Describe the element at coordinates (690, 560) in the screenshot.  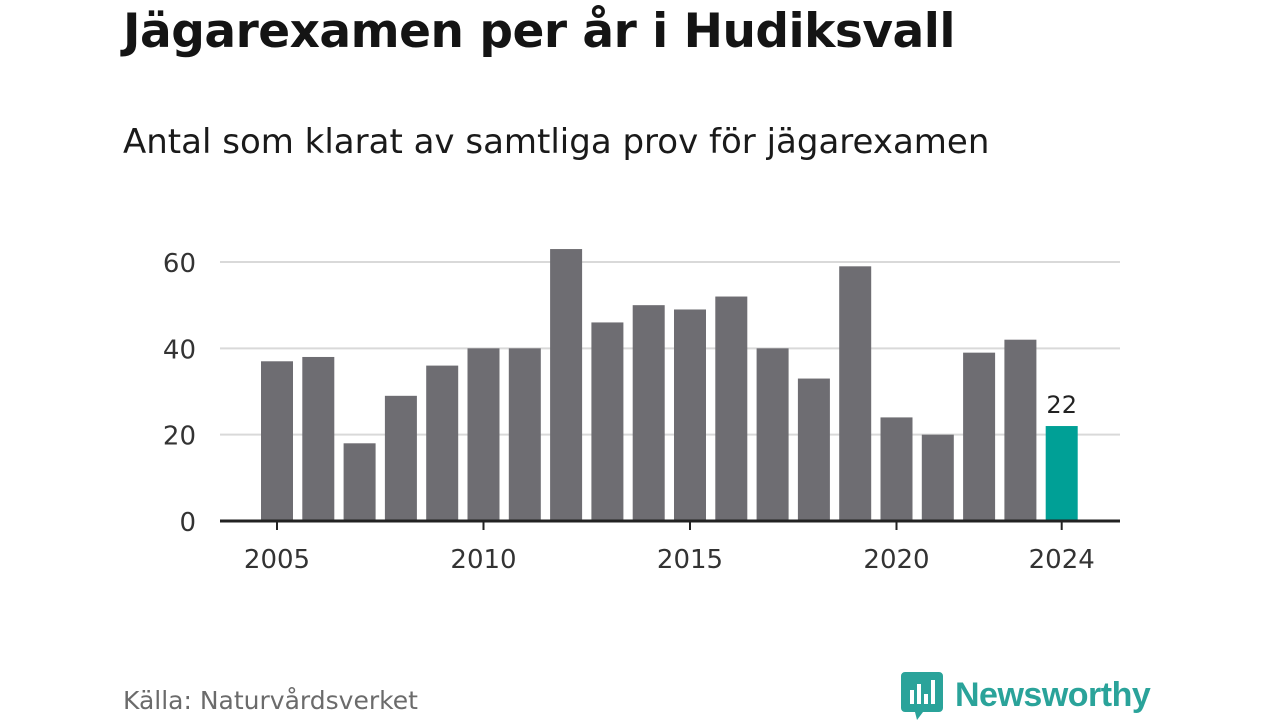
I see `x-tick-label: 2015` at that location.